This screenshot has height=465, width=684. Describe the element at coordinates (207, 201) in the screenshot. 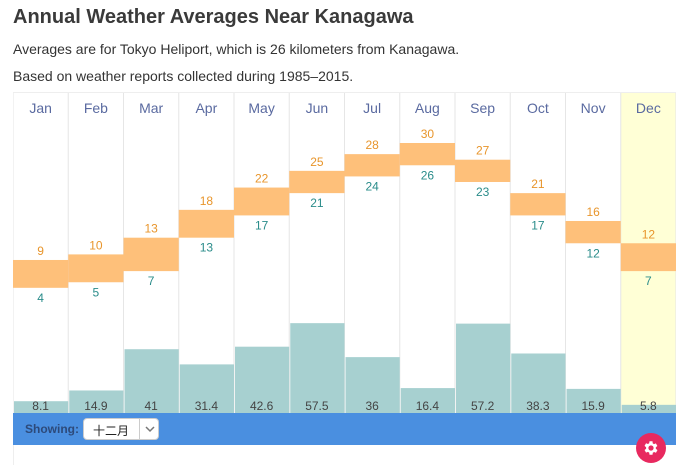

I see `high-temp-label: 18` at that location.